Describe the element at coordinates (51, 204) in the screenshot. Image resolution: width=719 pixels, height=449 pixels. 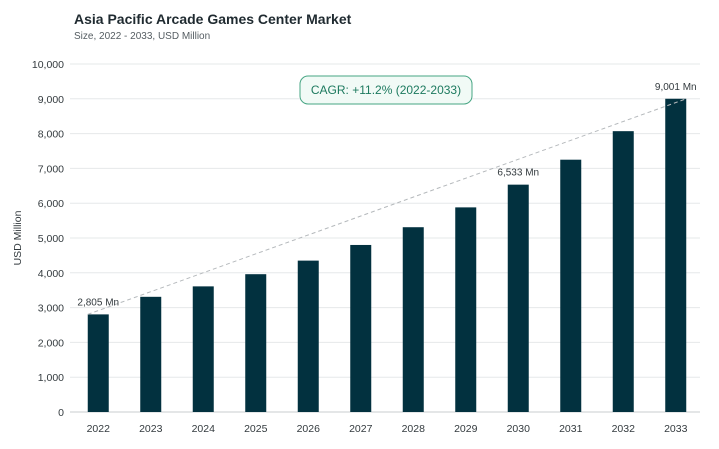
I see `y-tick-label: 6,000` at that location.